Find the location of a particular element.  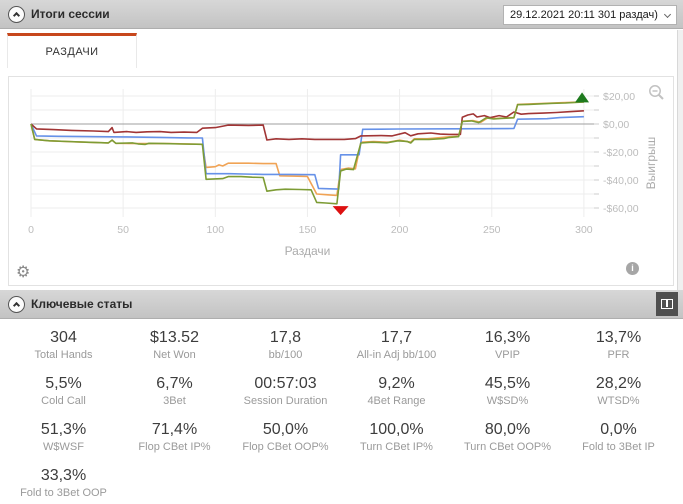

stat-item: 28,2% WTSD% is located at coordinates (618, 397).